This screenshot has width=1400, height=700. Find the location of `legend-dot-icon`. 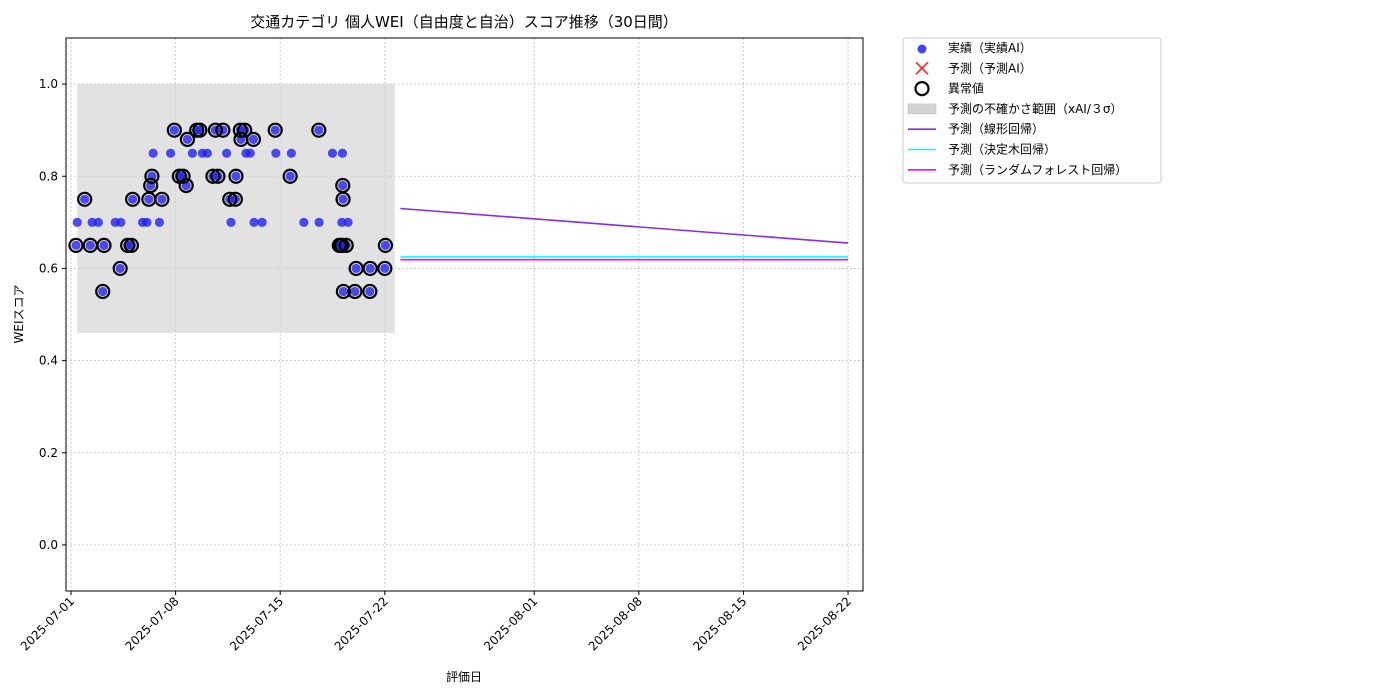

legend-dot-icon is located at coordinates (922, 49).